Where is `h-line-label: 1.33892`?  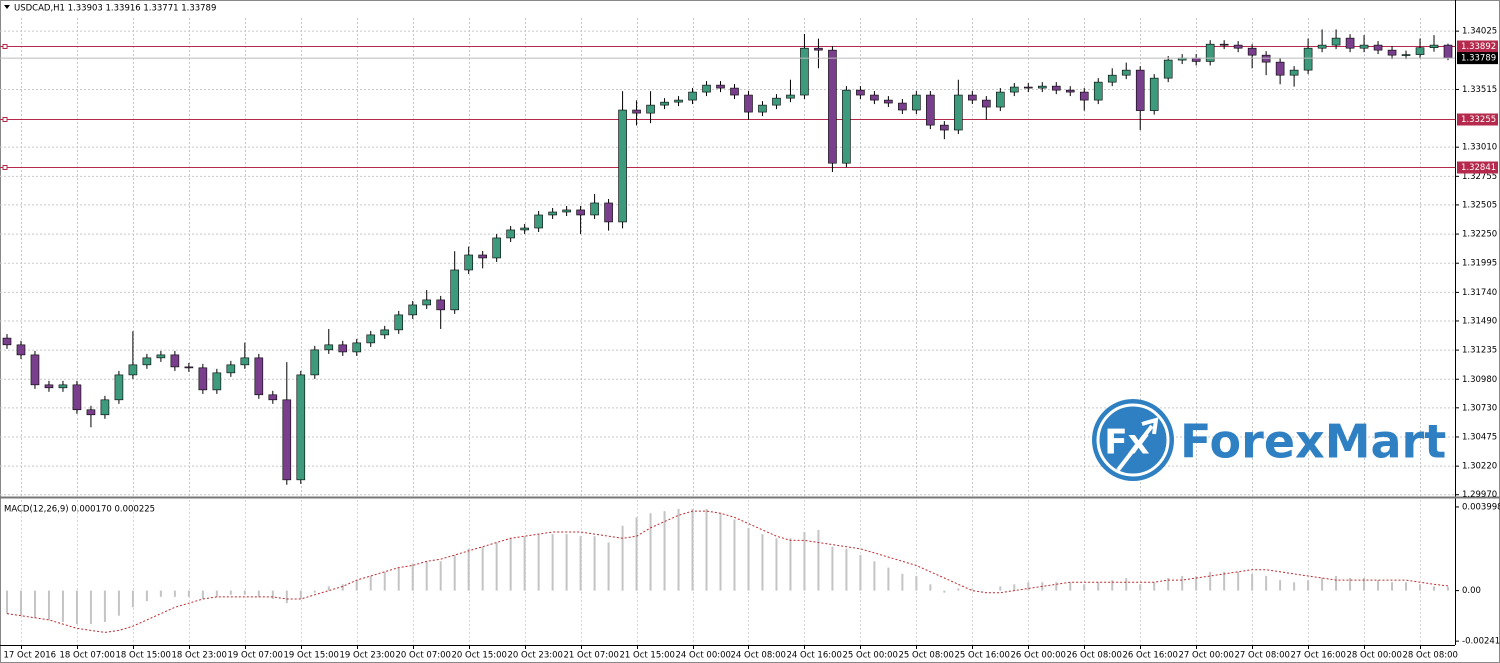
h-line-label: 1.33892 is located at coordinates (1478, 47).